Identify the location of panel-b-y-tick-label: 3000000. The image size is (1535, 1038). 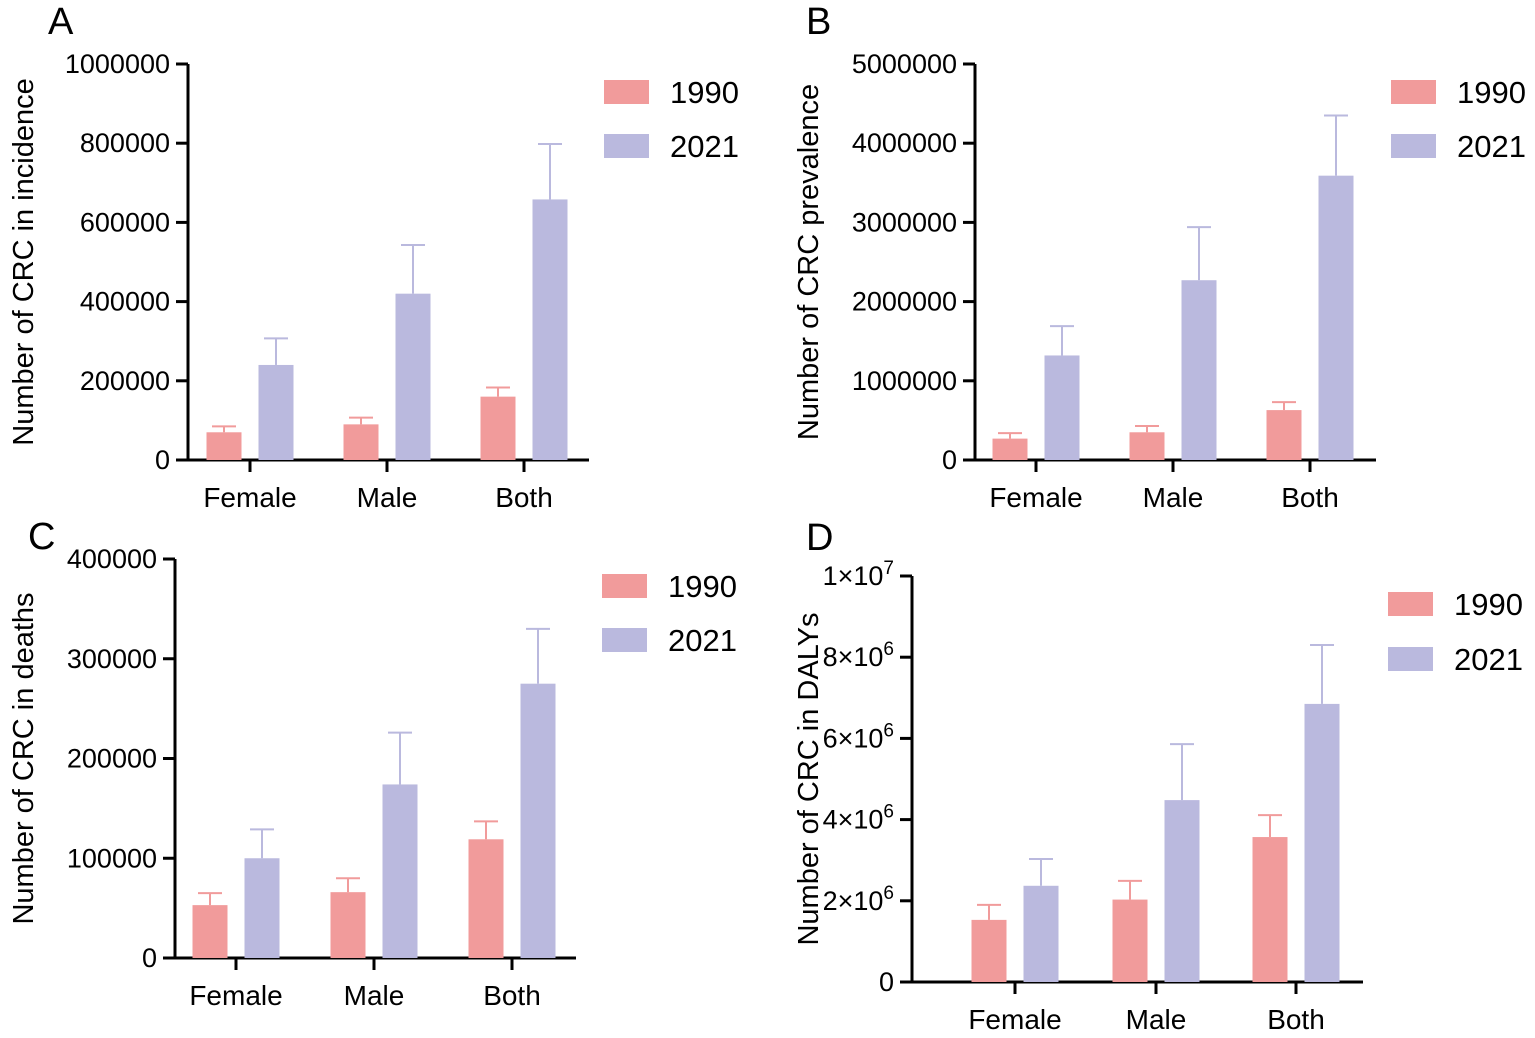
(904, 222).